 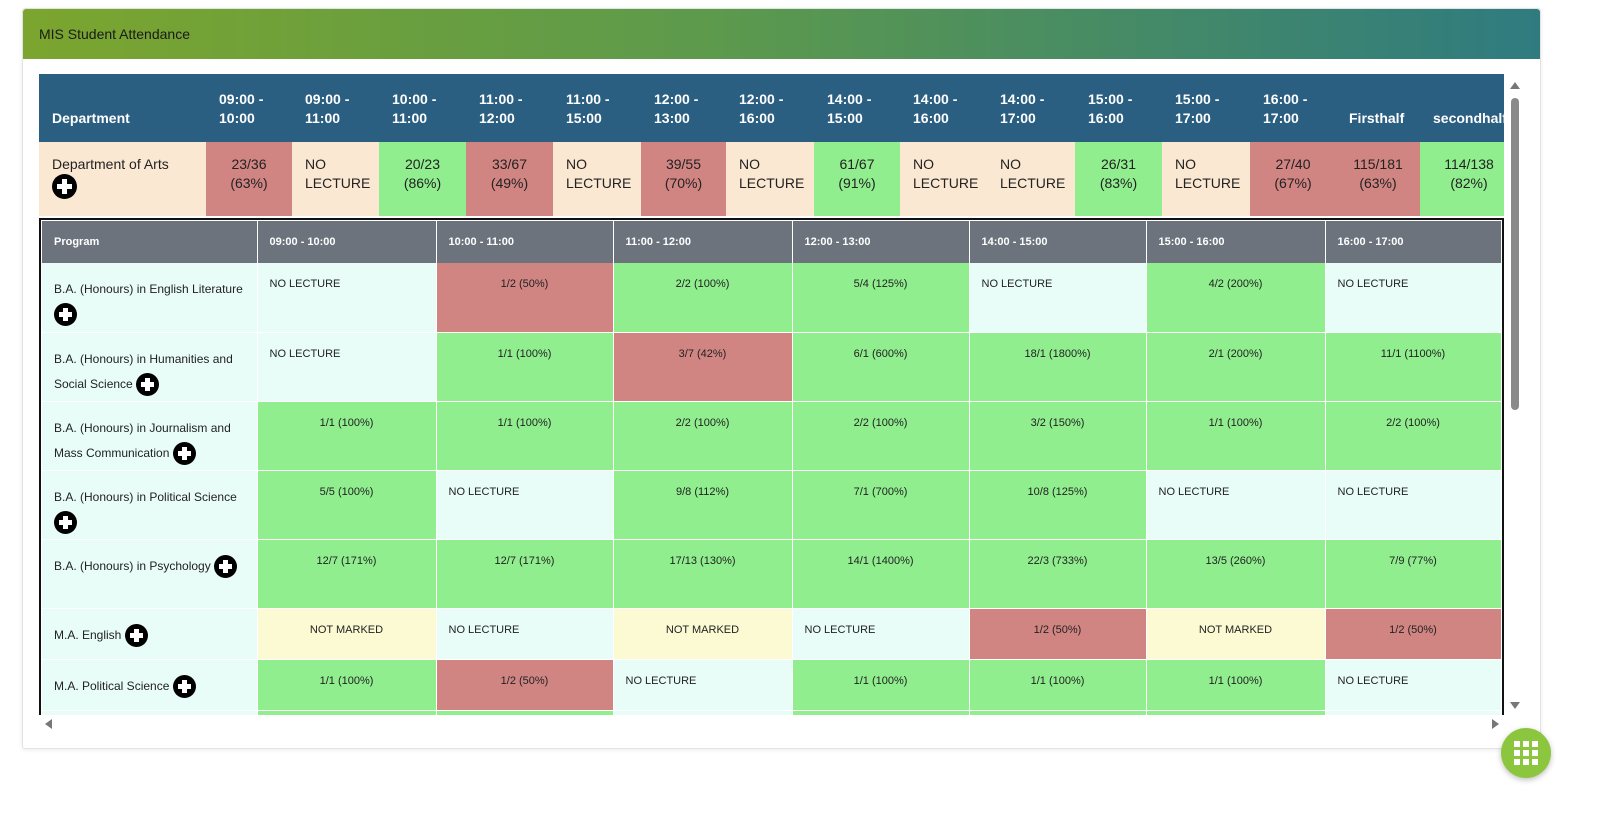 I want to click on attendance-value: 14/1 (1400%), so click(x=880, y=560).